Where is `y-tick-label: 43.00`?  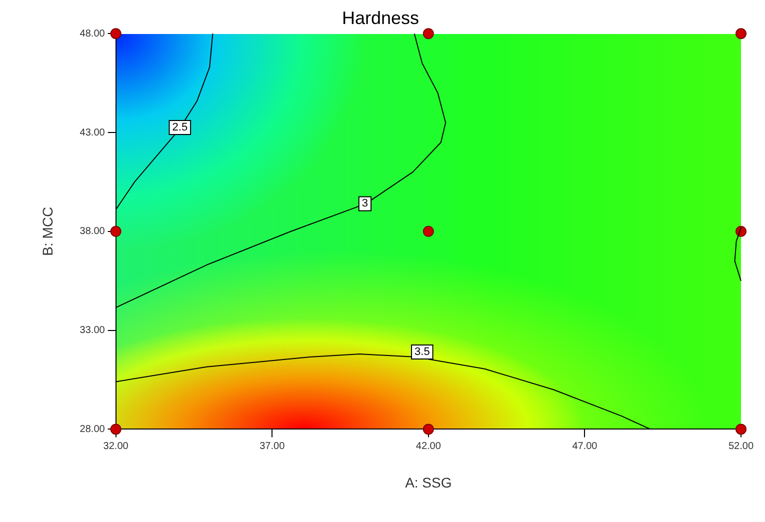
y-tick-label: 43.00 is located at coordinates (93, 132).